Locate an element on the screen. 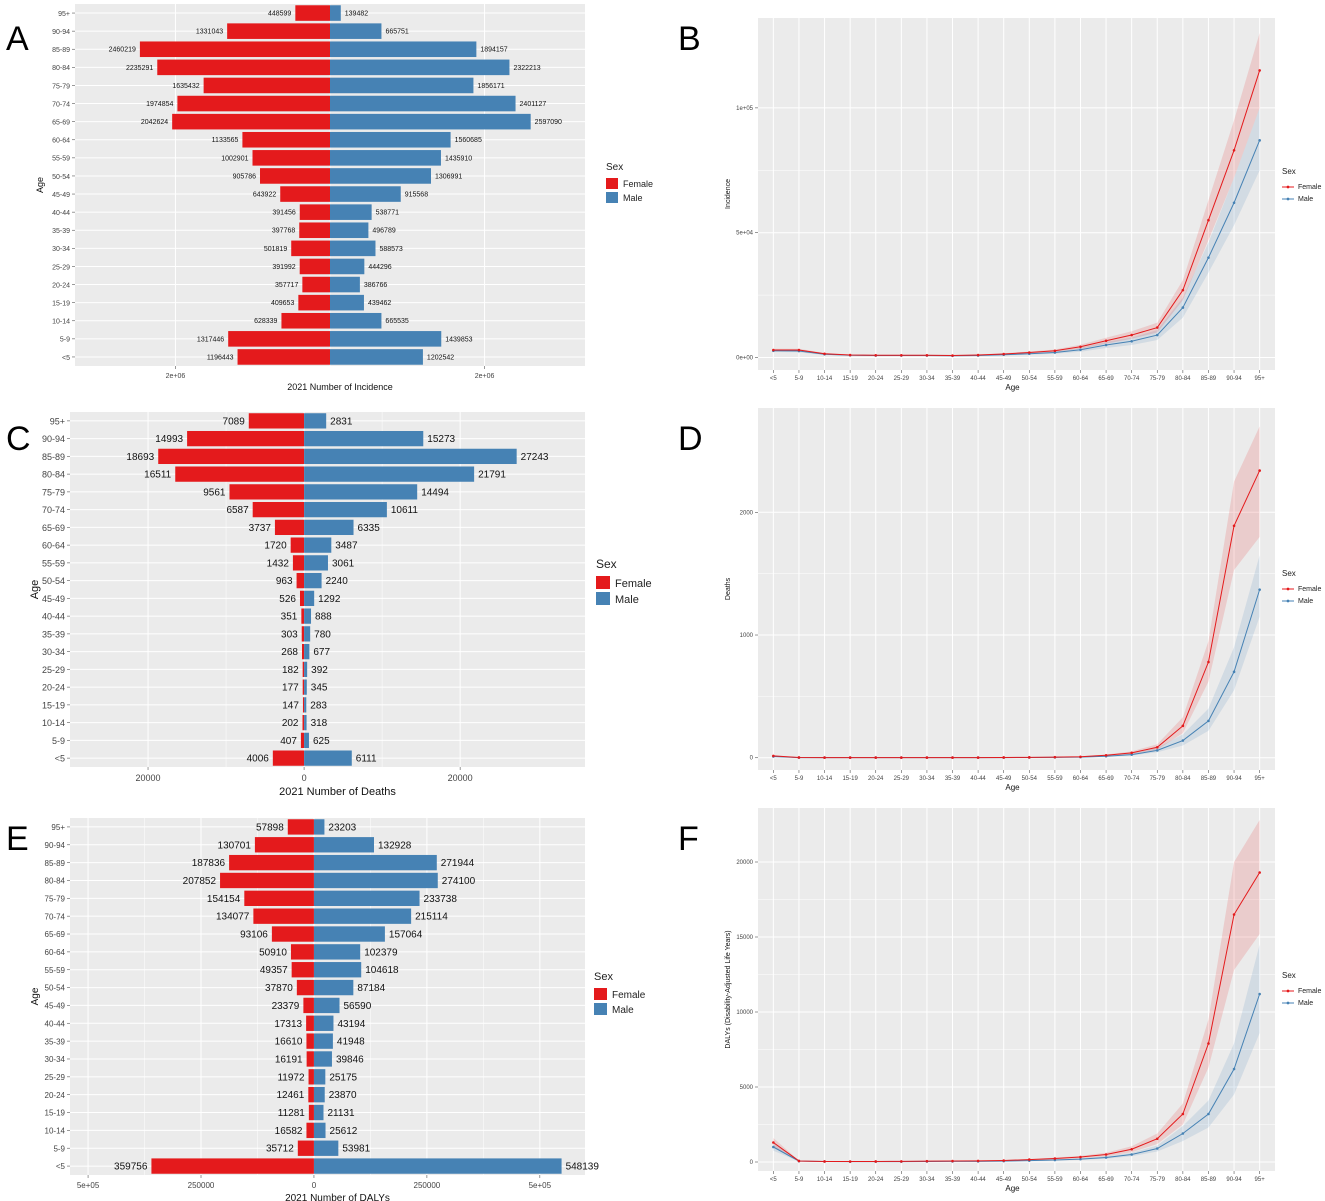 The width and height of the screenshot is (1325, 1201). panel-letter: B is located at coordinates (689, 39).